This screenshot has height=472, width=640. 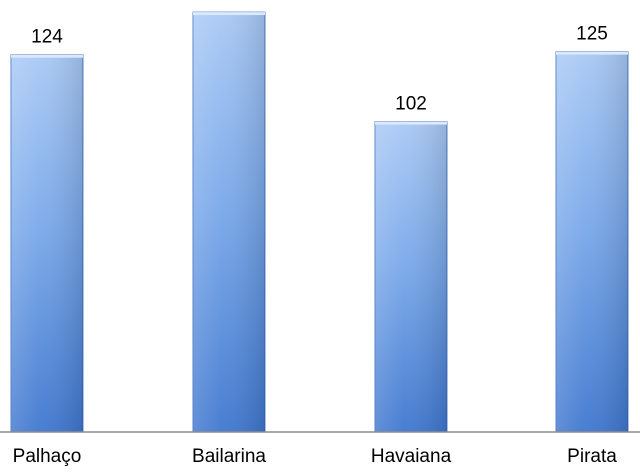 I want to click on x-tick-label: Palhaço, so click(x=47, y=456).